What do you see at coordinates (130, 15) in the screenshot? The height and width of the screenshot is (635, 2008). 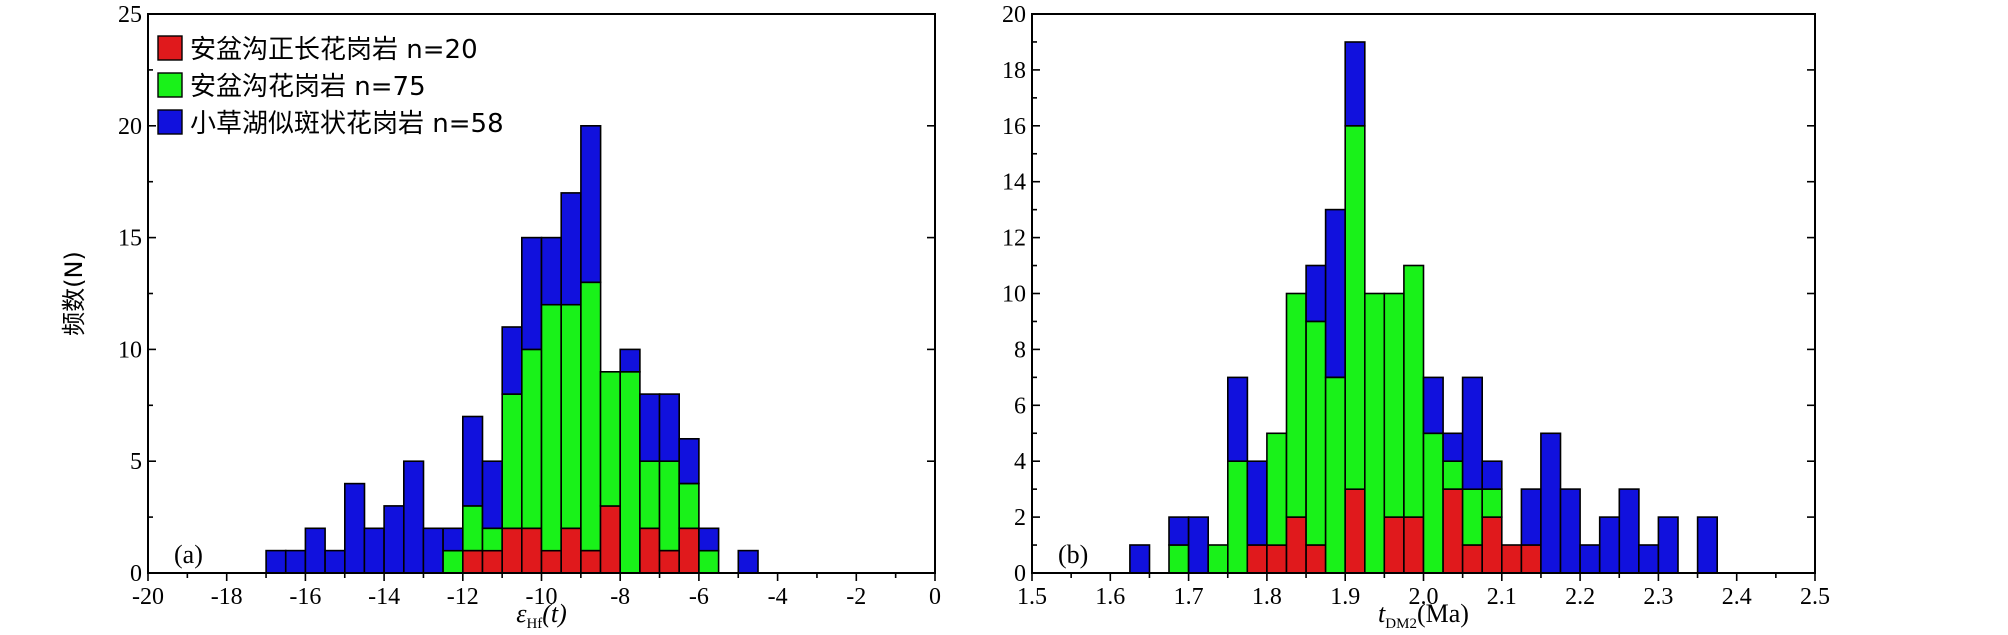 I see `y-tick-label: 25` at bounding box center [130, 15].